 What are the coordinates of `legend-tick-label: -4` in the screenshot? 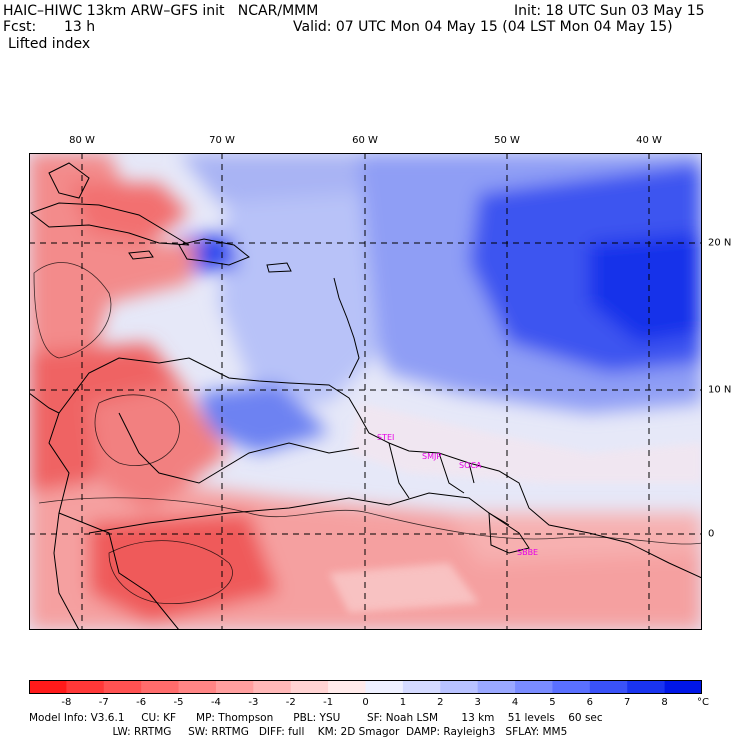 It's located at (215, 702).